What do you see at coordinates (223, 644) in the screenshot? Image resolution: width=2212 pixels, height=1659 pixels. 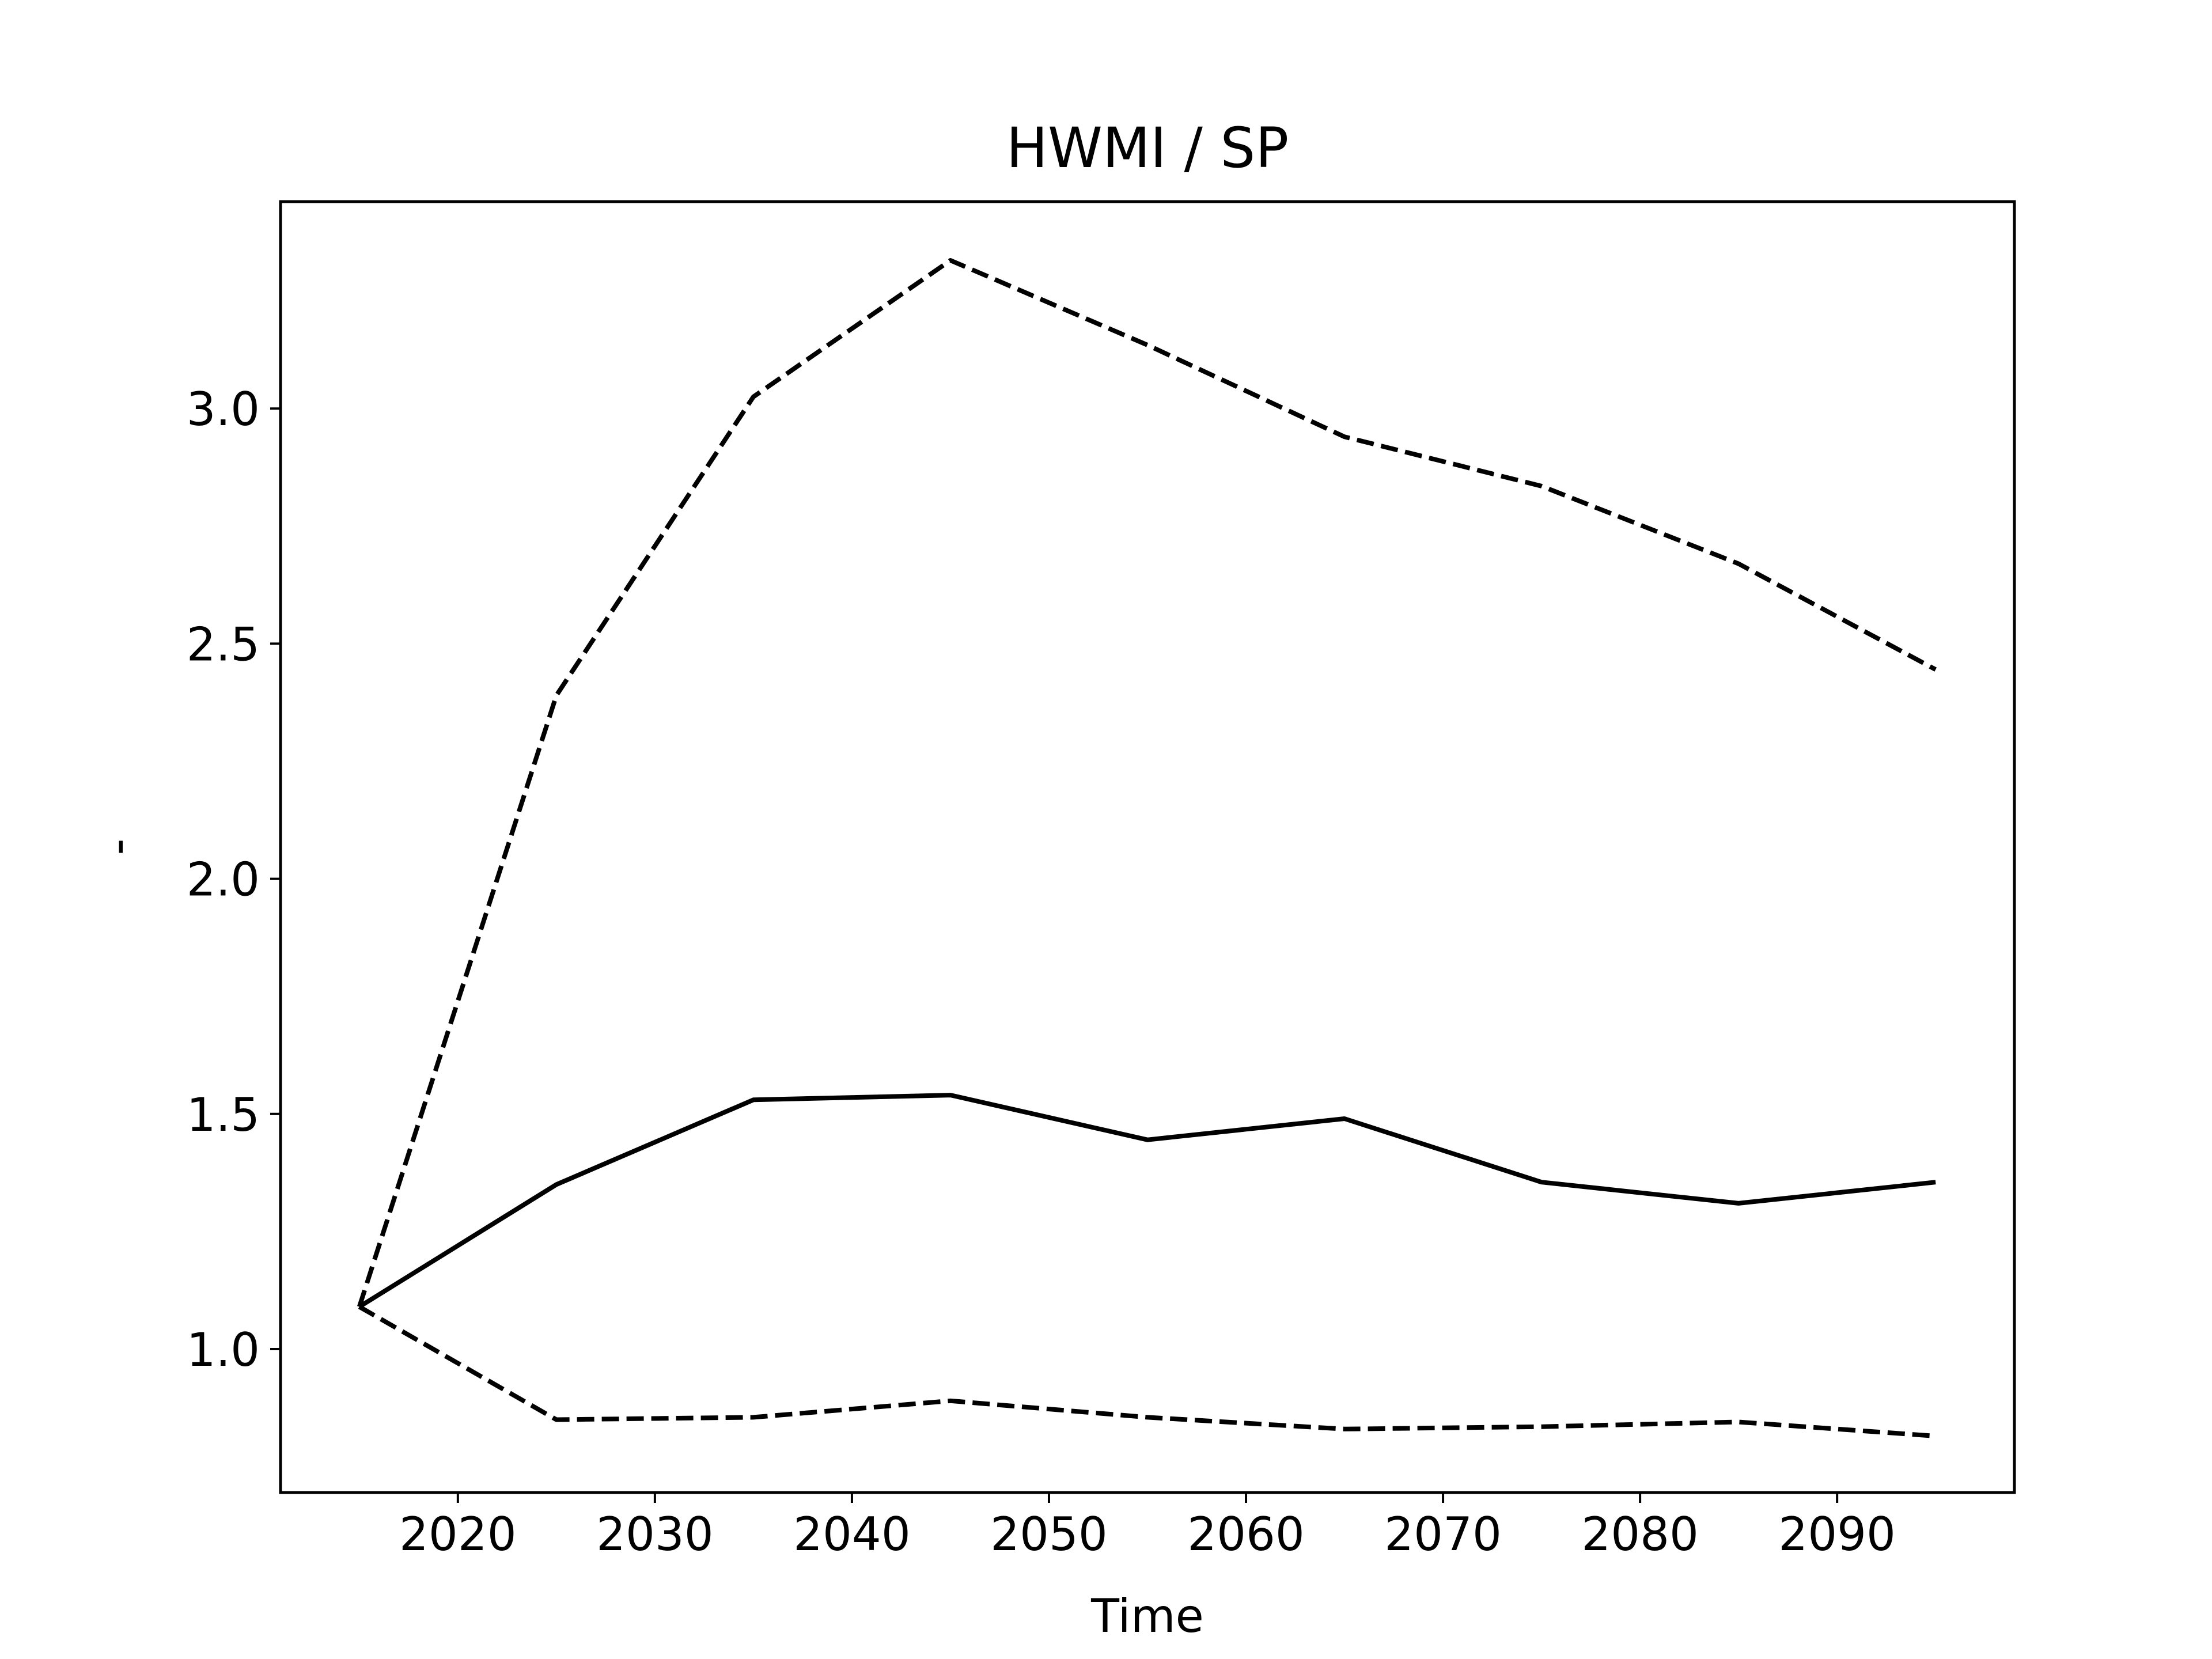 I see `y-tick-label: 2.5` at bounding box center [223, 644].